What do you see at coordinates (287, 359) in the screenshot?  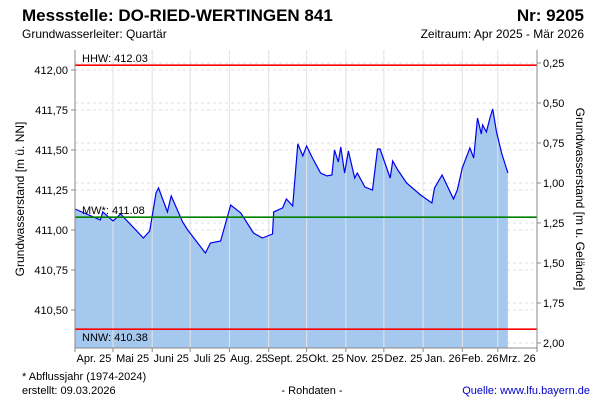 I see `x-tick-label: Sept. 25` at bounding box center [287, 359].